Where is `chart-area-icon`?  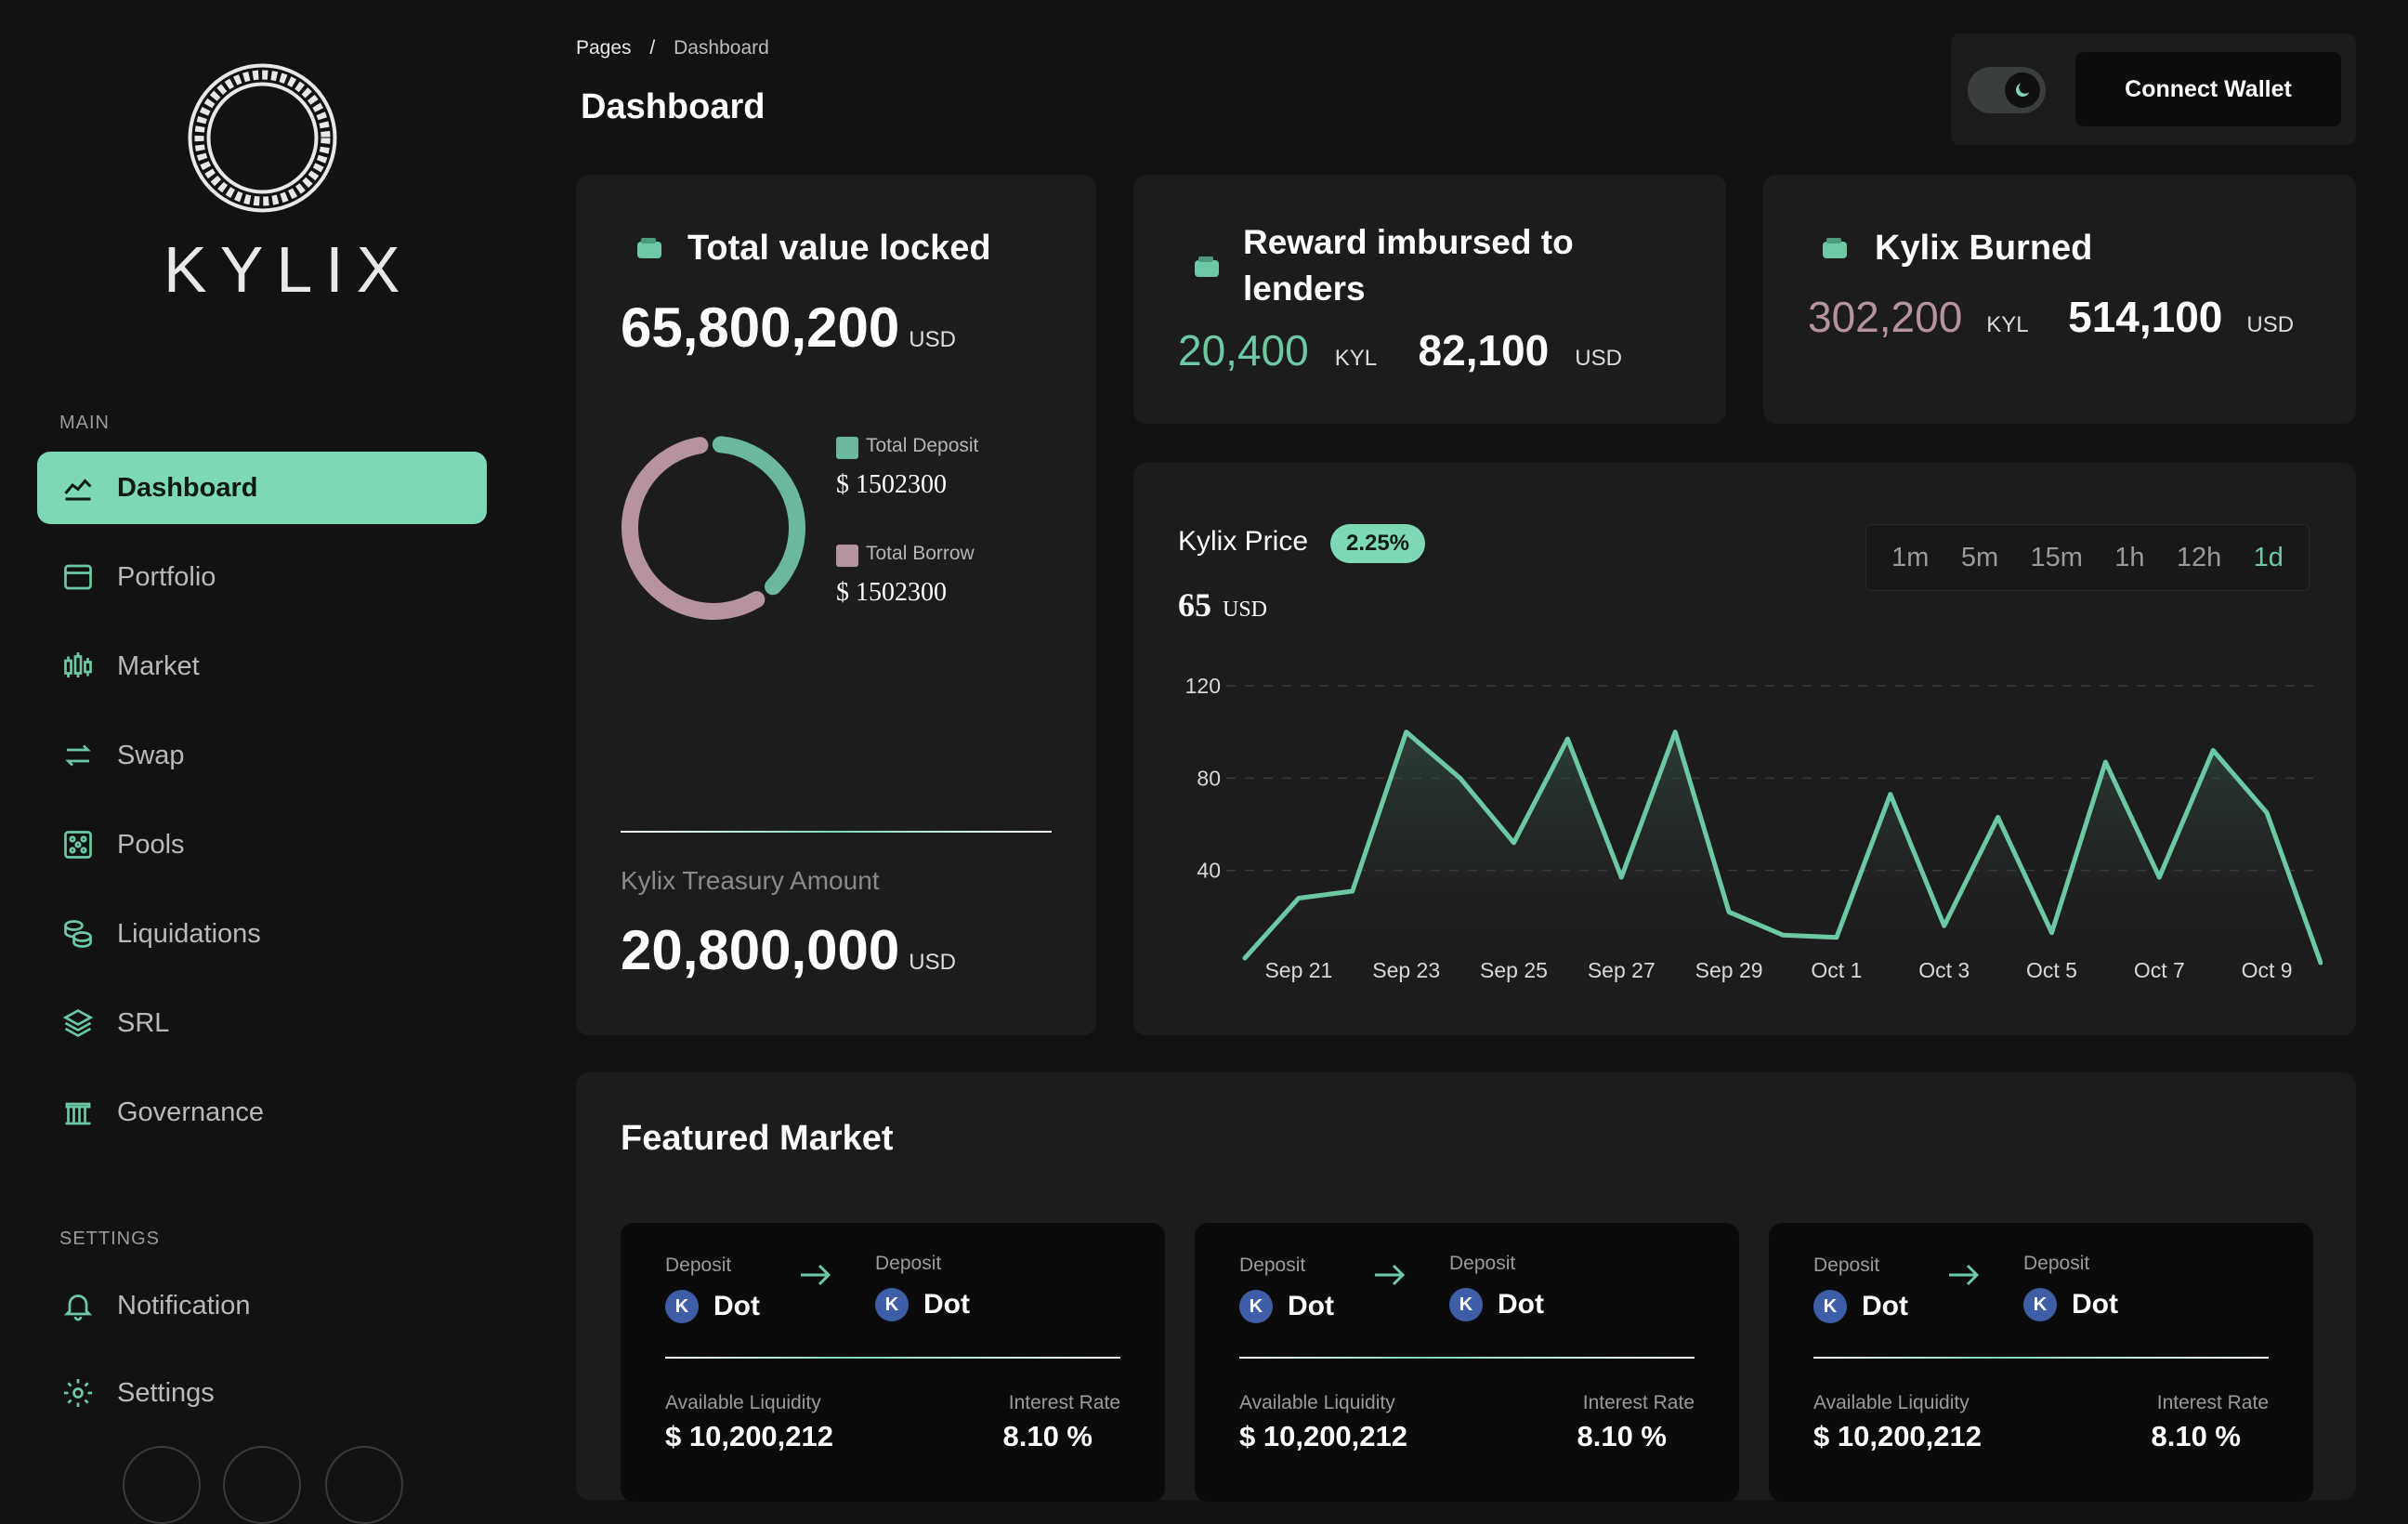
chart-area-icon is located at coordinates (78, 487).